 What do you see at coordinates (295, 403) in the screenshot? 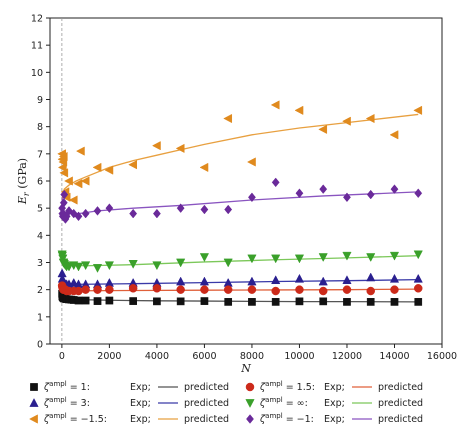
I see `legend-value: = ∞:` at bounding box center [295, 403].